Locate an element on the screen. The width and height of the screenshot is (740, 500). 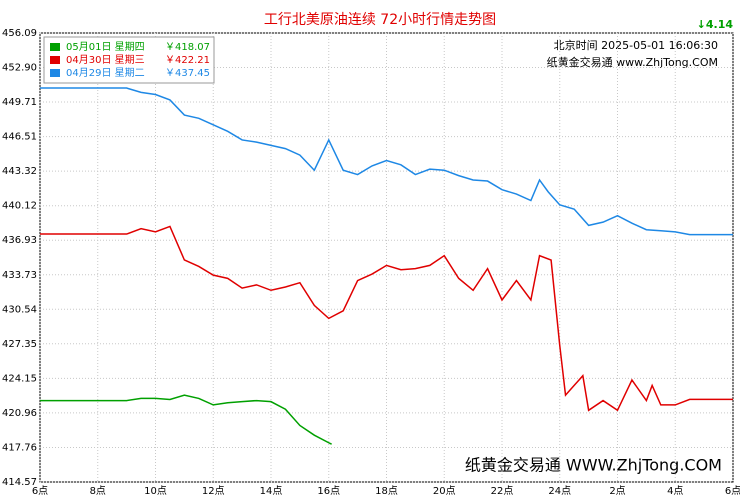
source: 纸黄金交易通 www.ZhjTong.COM is located at coordinates (632, 62).